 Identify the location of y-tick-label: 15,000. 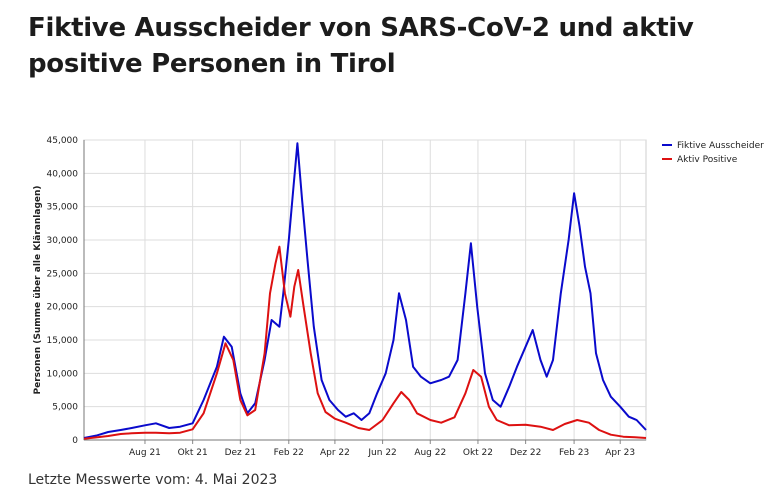
(63, 341).